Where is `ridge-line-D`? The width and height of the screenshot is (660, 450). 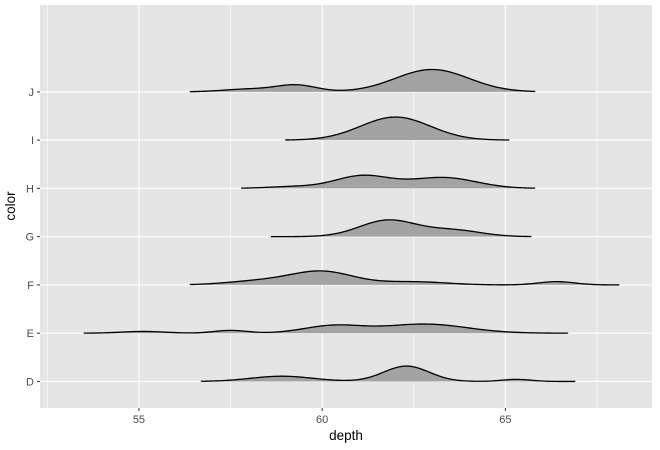 ridge-line-D is located at coordinates (388, 374).